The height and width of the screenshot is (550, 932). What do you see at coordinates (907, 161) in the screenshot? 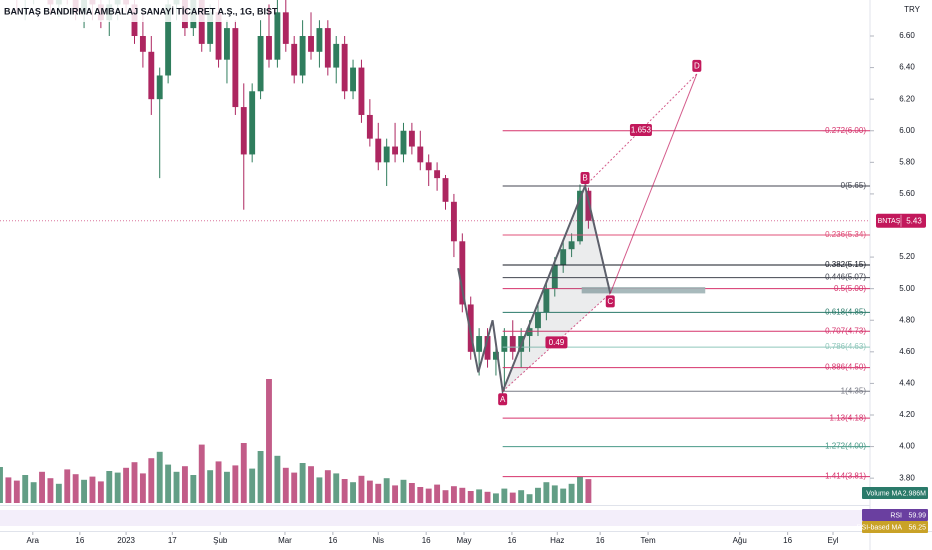
I see `y-tick-label: 5.80` at bounding box center [907, 161].